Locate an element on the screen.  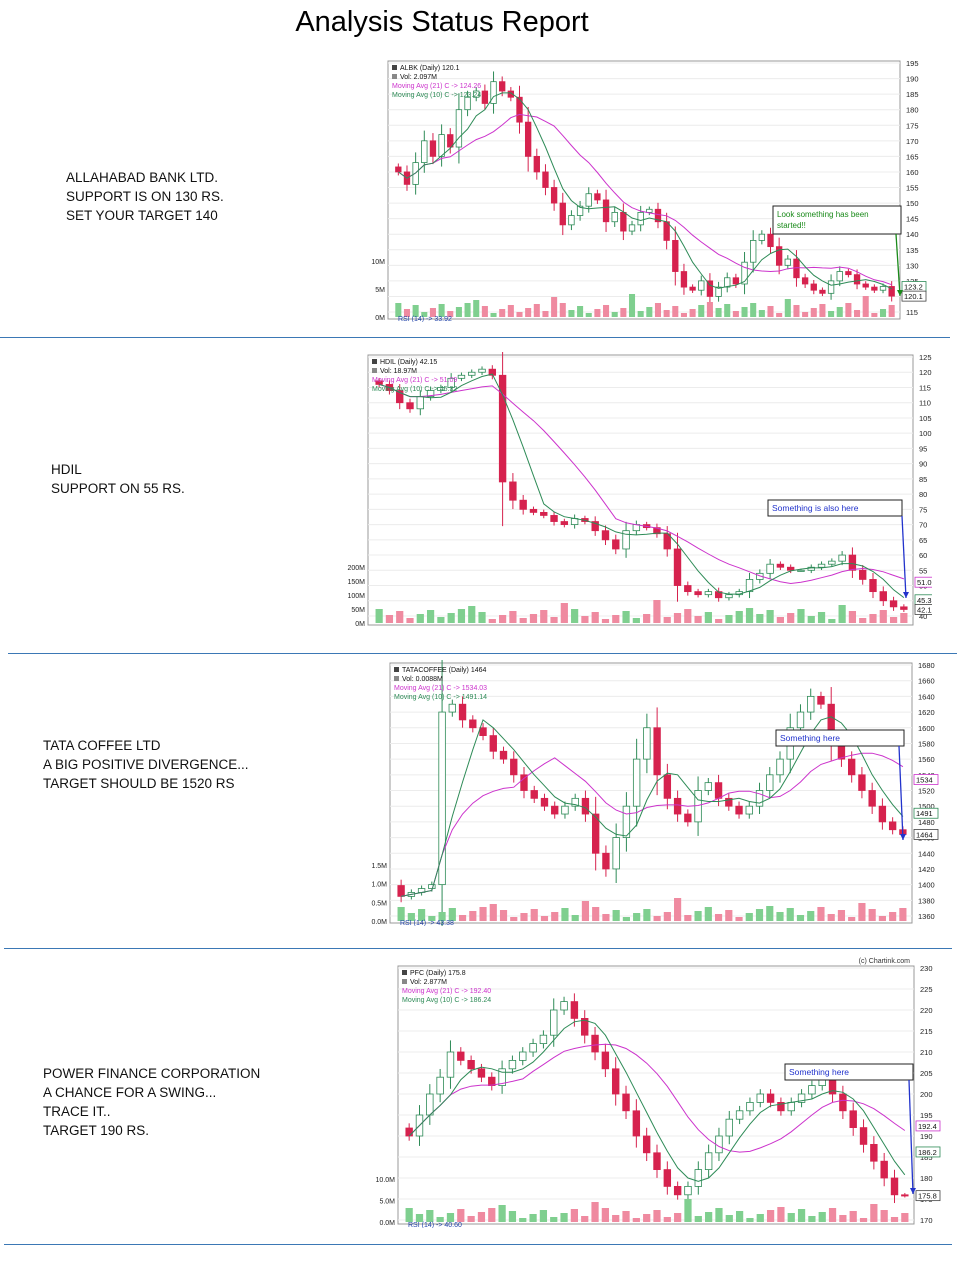
note-line: TRACE IT.. is located at coordinates (77, 1111).